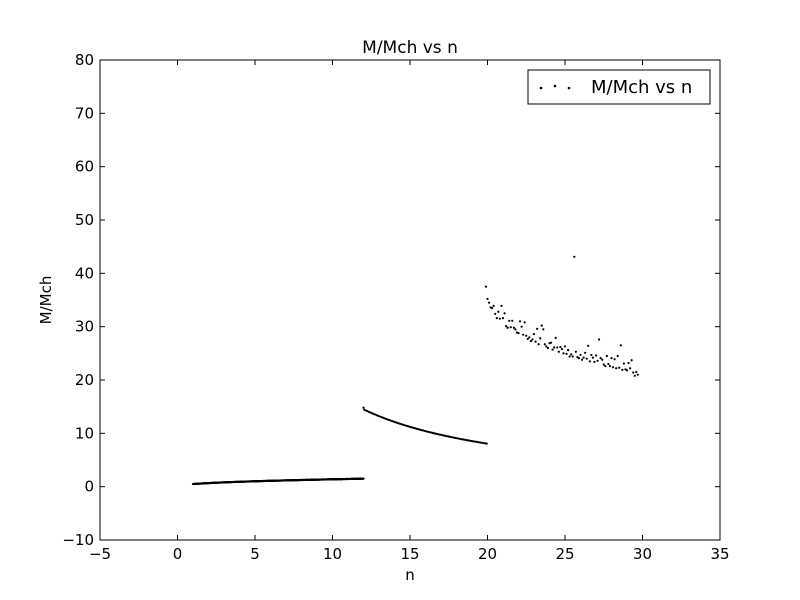  I want to click on x-tick-label: 20, so click(487, 554).